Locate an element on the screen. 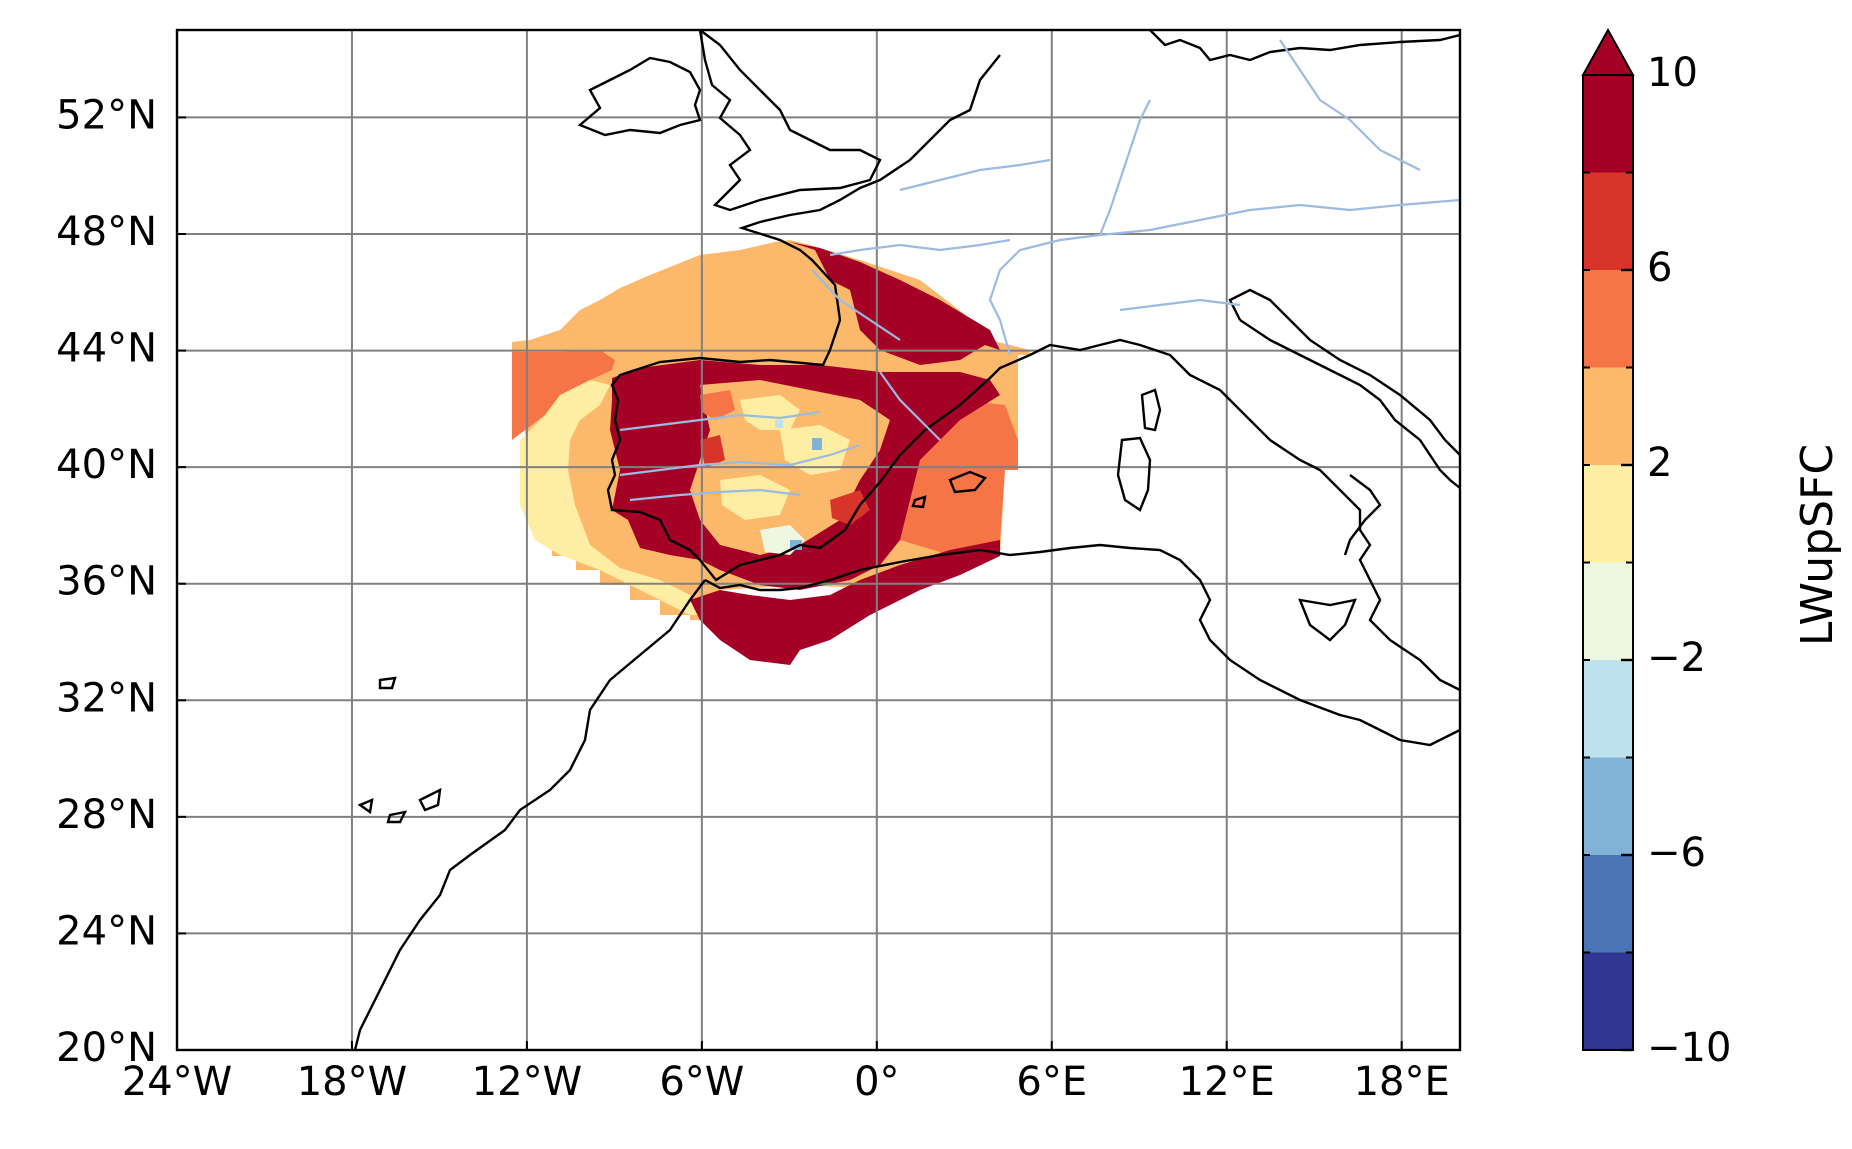 The height and width of the screenshot is (1149, 1852). lat-tick-label: 20°N is located at coordinates (106, 1048).